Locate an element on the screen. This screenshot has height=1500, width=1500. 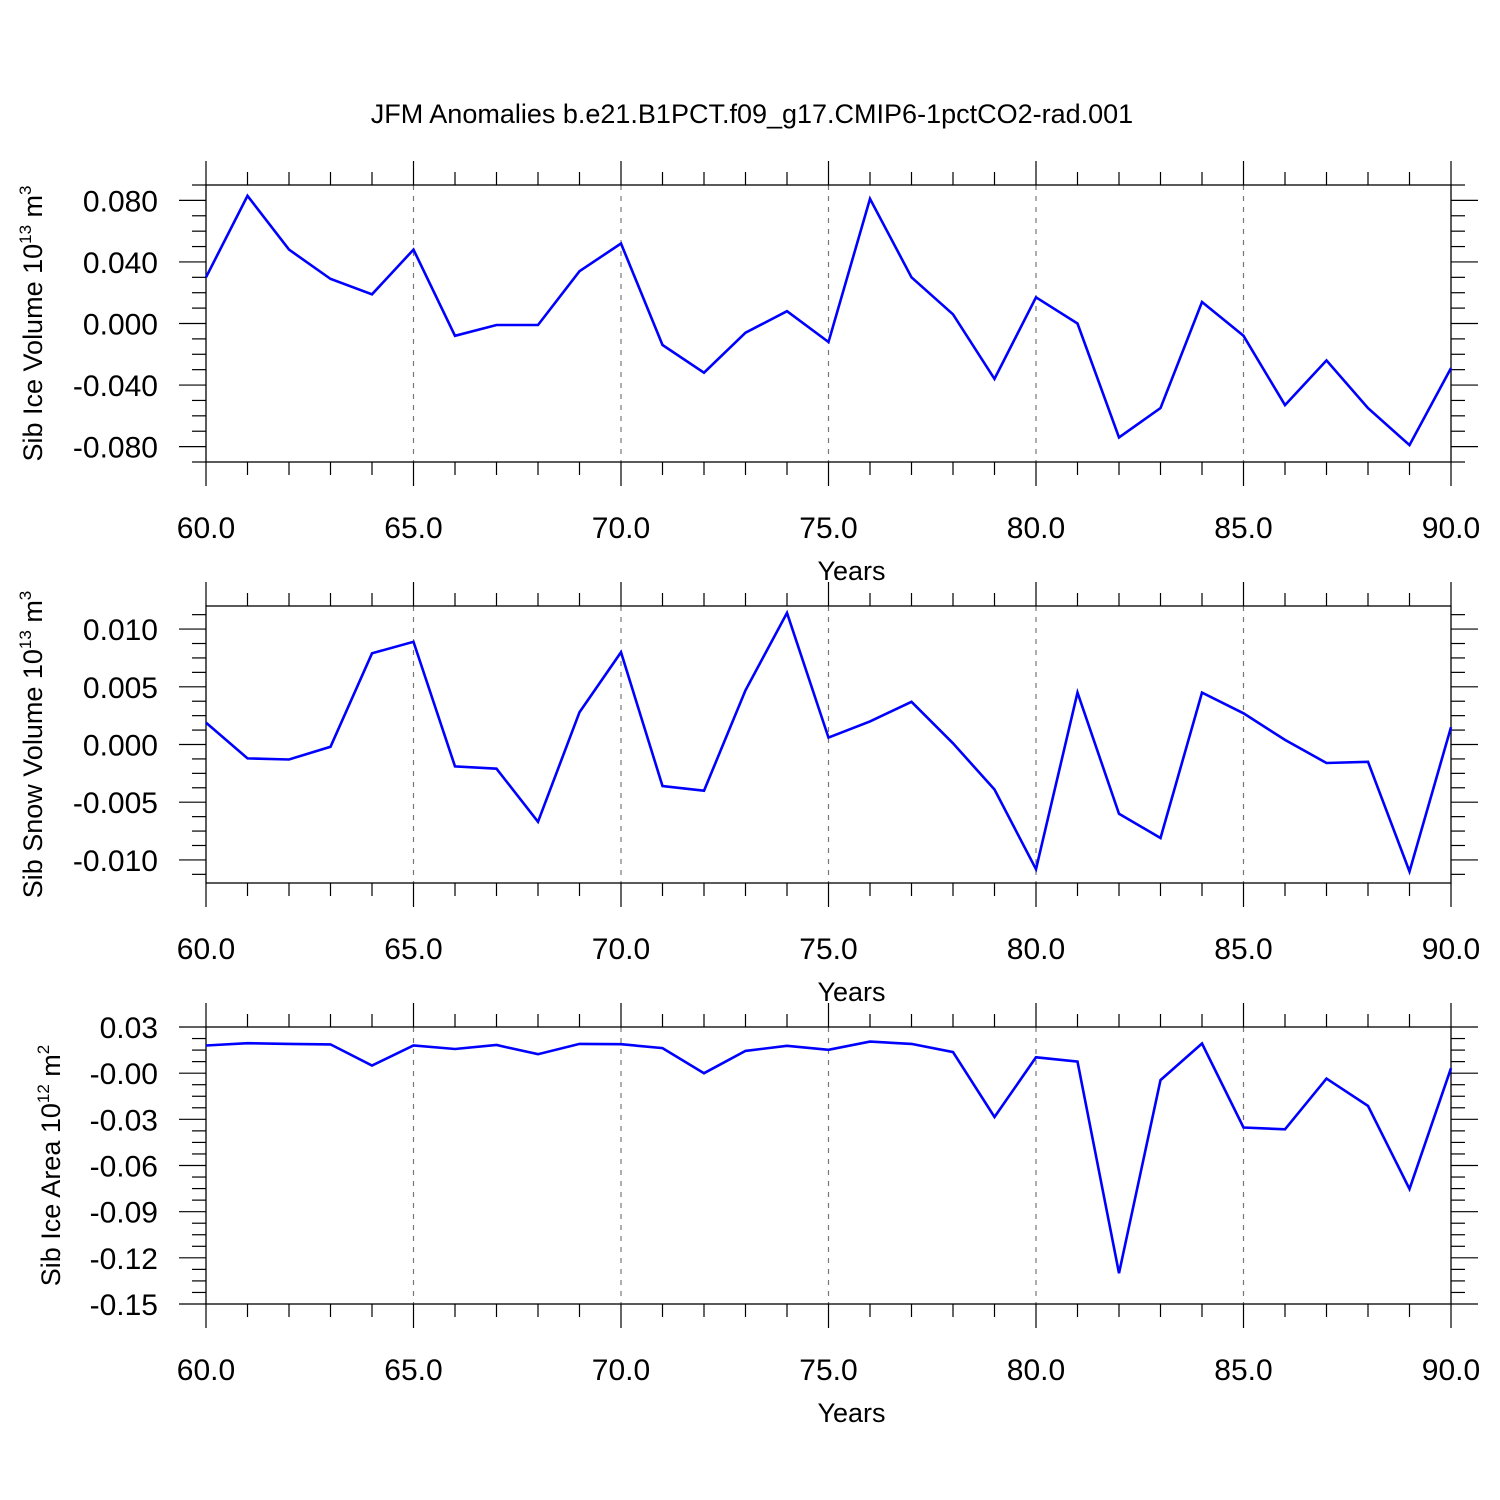
y-axis-label: Sib Ice Volume 1013 m3 is located at coordinates (32, 323).